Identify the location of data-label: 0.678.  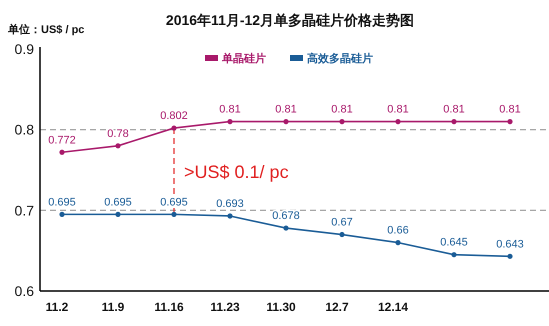
(286, 216).